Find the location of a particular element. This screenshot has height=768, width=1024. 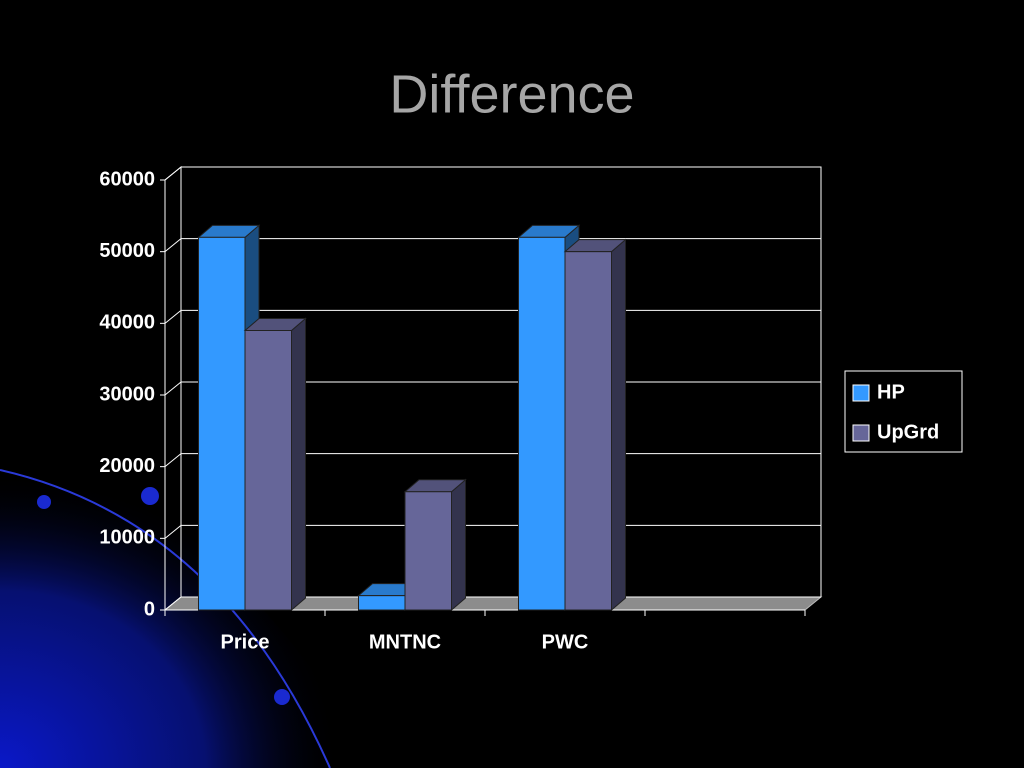

x-tick-label: MNTNC is located at coordinates (405, 642).